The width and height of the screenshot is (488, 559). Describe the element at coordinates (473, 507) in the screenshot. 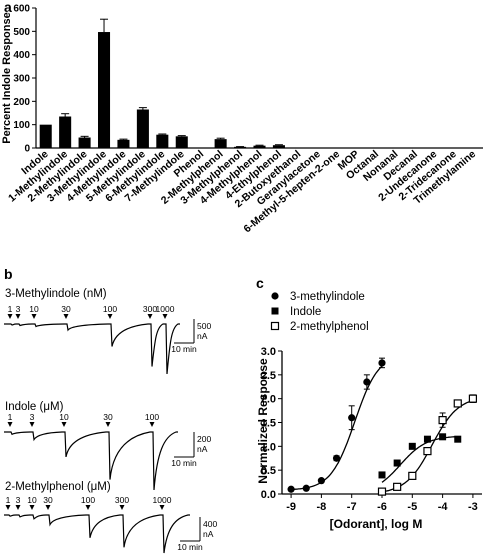

I see `x-tick-label: -3` at that location.